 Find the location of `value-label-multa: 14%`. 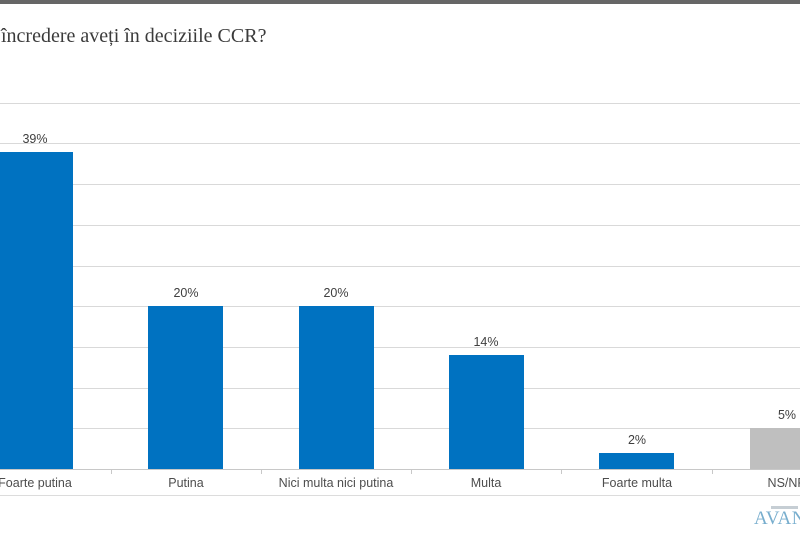

value-label-multa: 14% is located at coordinates (486, 342).